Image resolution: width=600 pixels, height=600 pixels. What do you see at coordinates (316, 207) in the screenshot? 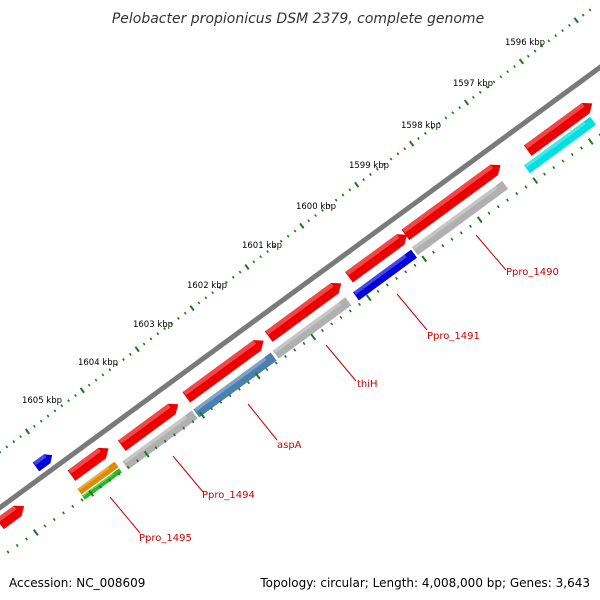
I see `kbp-tick-label: 1600 kbp` at bounding box center [316, 207].